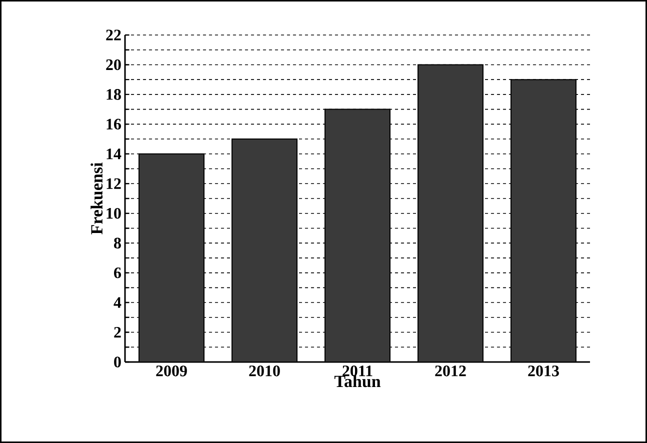 This screenshot has width=647, height=443. Describe the element at coordinates (171, 371) in the screenshot. I see `x-tick-label: 2009` at that location.